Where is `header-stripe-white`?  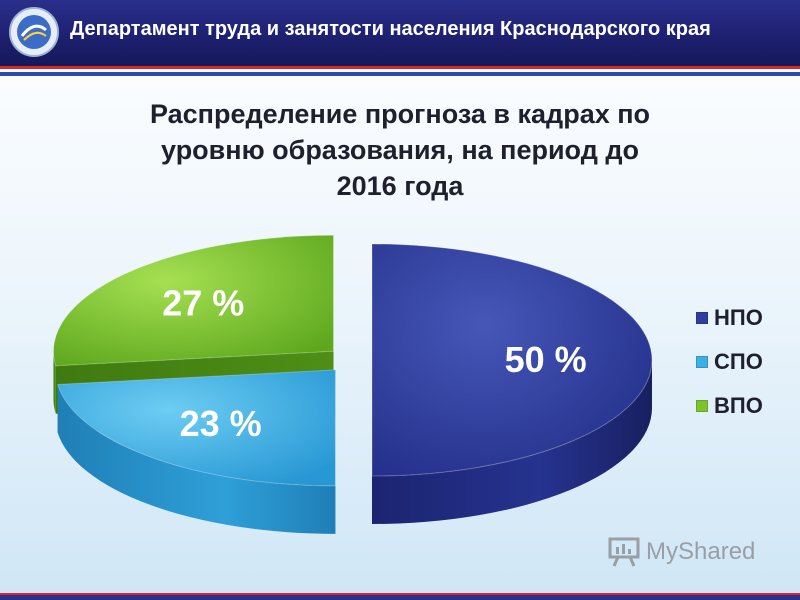 header-stripe-white is located at coordinates (400, 70).